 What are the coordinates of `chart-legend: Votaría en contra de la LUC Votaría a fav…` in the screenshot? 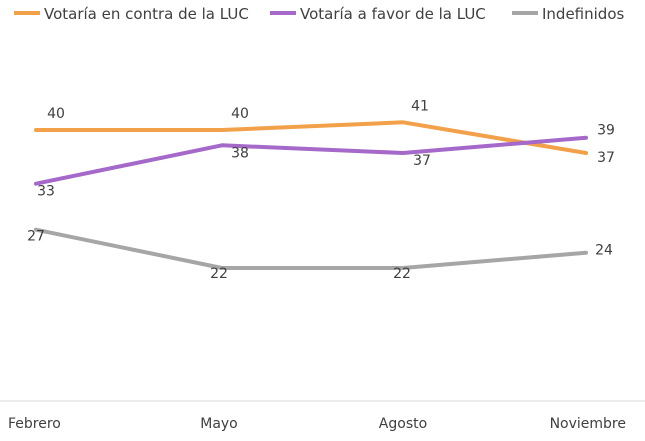 It's located at (319, 14).